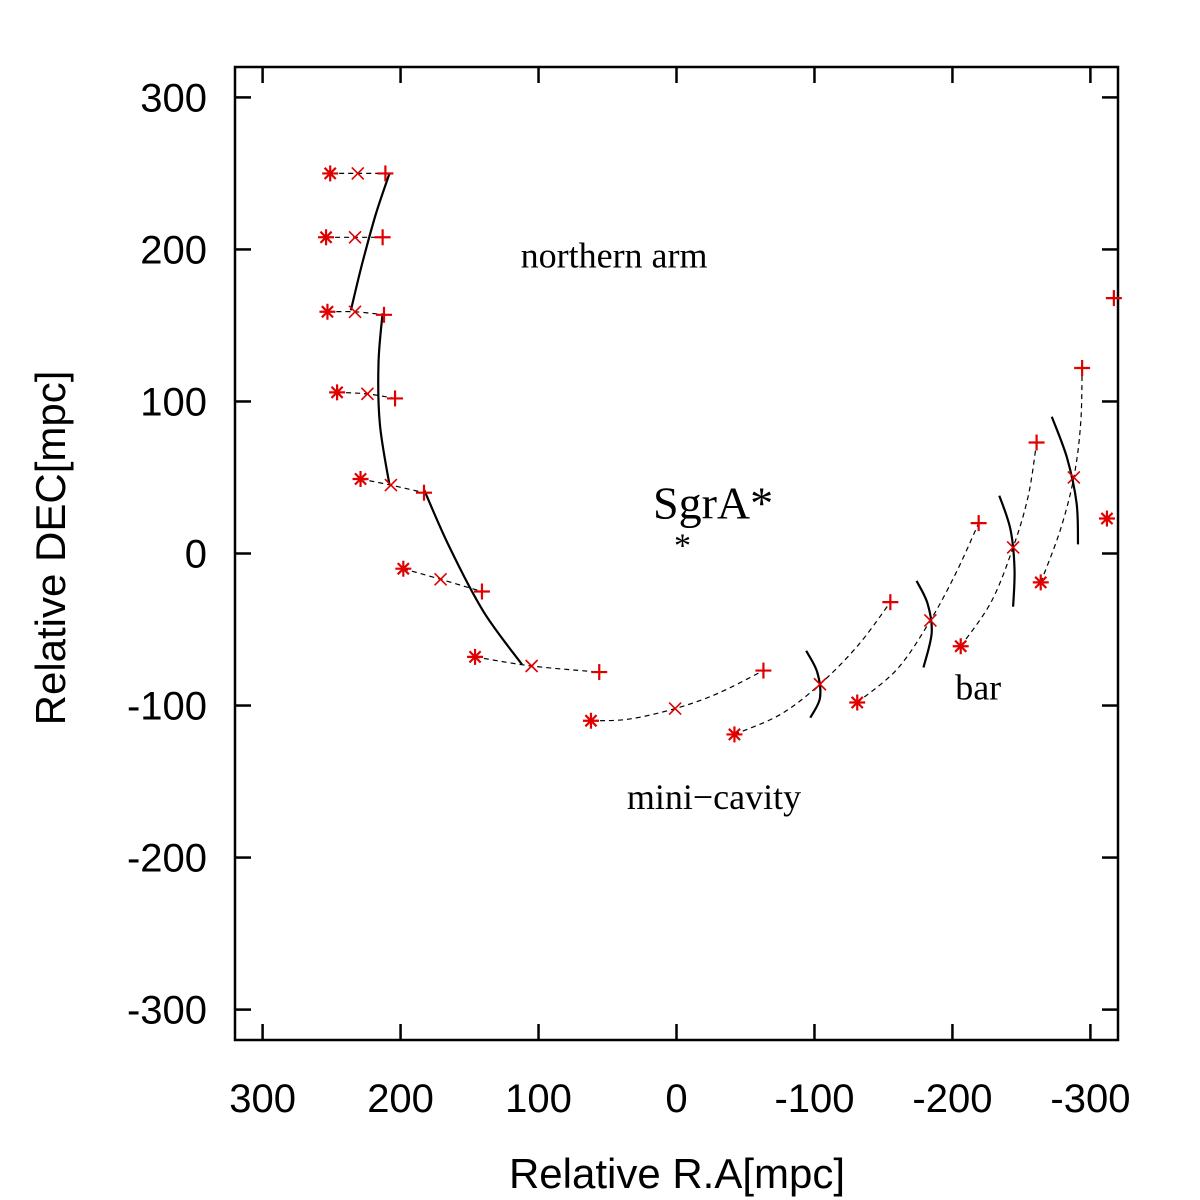 The image size is (1200, 1200). What do you see at coordinates (614, 256) in the screenshot?
I see `annotation-label: northern arm` at bounding box center [614, 256].